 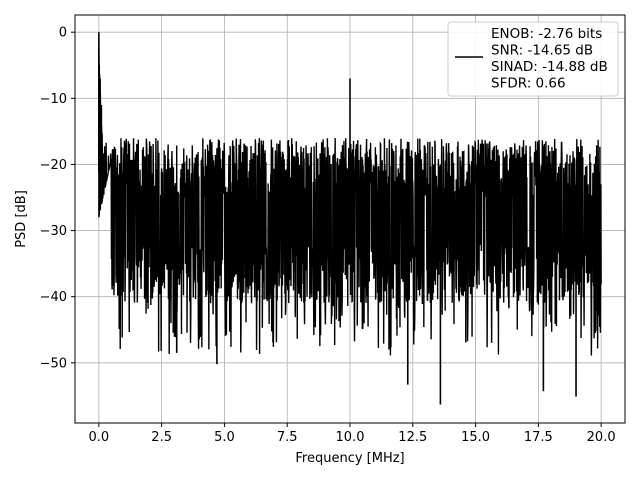 What do you see at coordinates (53, 231) in the screenshot?
I see `y-tick-label: −30` at bounding box center [53, 231].